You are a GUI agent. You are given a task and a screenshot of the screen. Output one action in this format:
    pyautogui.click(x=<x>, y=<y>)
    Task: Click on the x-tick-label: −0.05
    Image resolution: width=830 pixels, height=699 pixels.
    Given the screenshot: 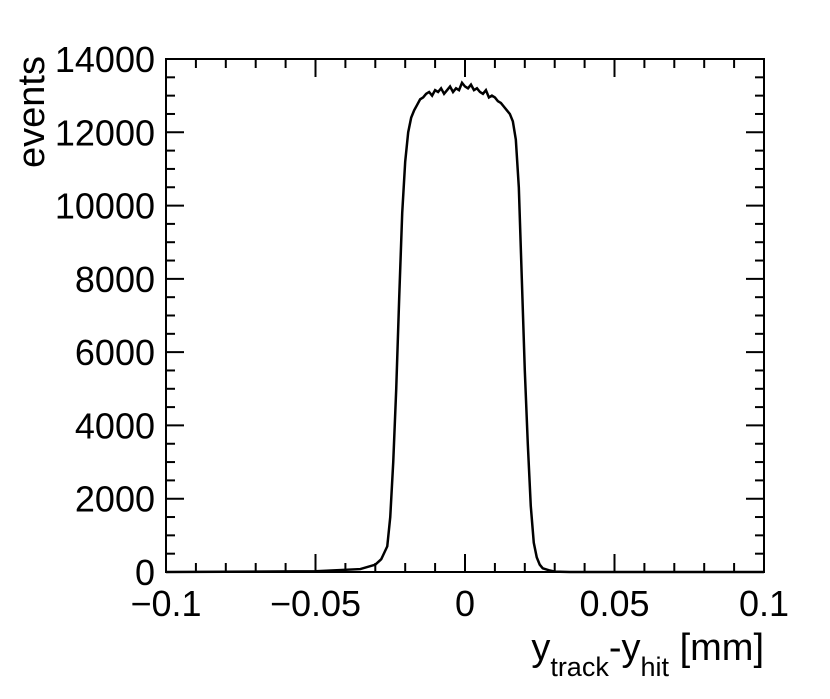 What is the action you would take?
    pyautogui.click(x=315, y=603)
    